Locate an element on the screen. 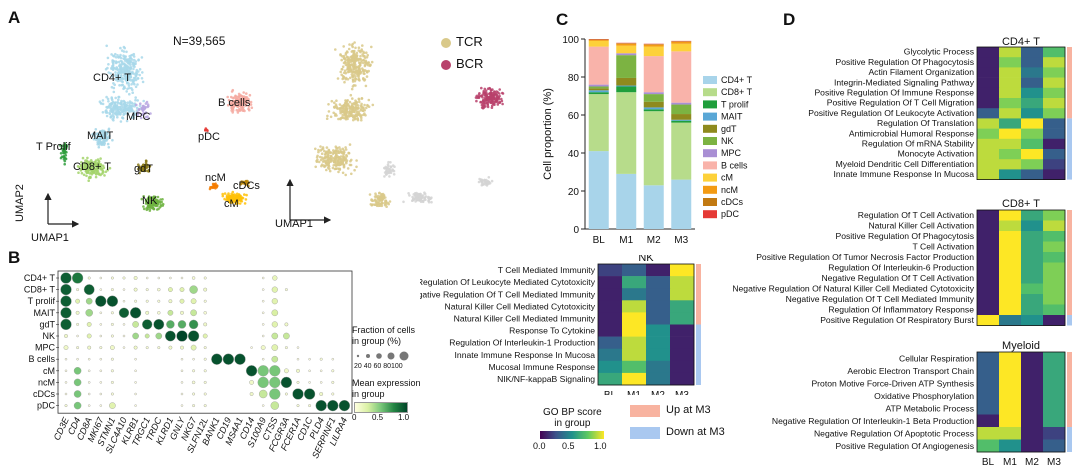  celltype-label: cM is located at coordinates (49, 371).